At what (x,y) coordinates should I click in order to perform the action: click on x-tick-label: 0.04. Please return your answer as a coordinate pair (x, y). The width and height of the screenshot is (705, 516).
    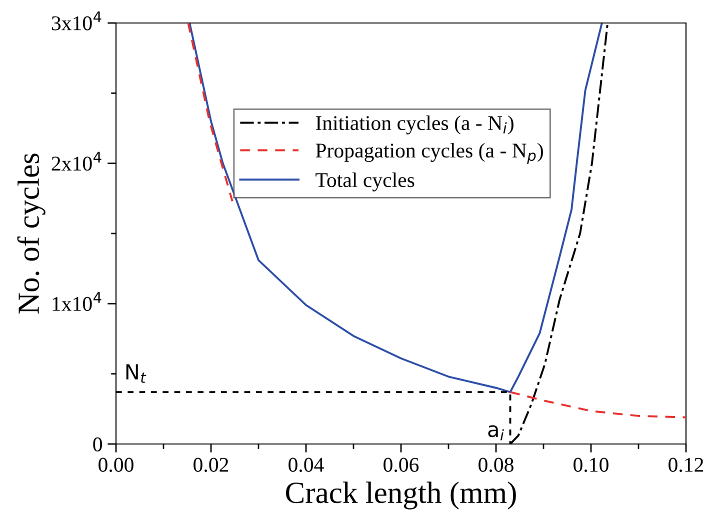
    Looking at the image, I should click on (306, 465).